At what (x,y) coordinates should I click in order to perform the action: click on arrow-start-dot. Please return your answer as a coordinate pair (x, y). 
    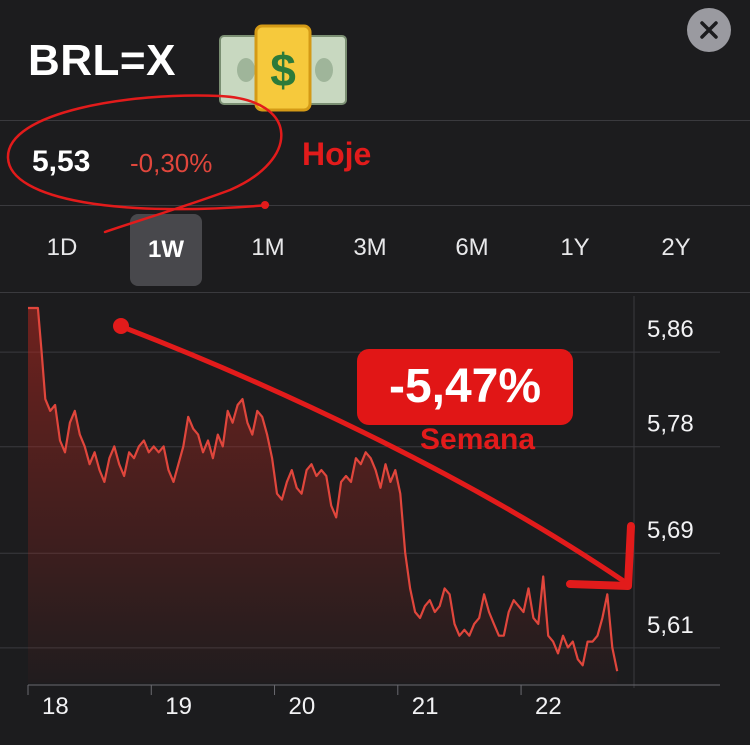
    Looking at the image, I should click on (121, 326).